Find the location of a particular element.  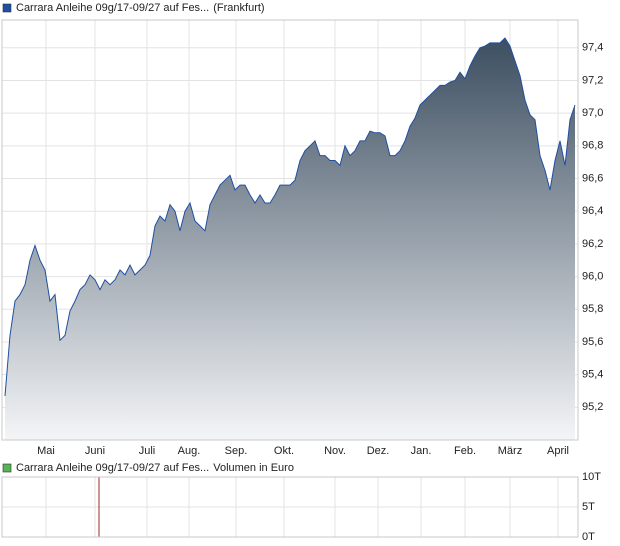

legend-note: (Frankfurt) is located at coordinates (238, 8).